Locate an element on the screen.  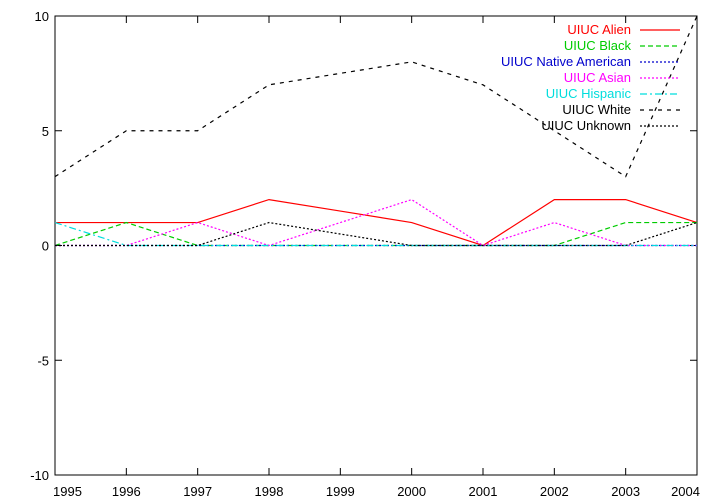
x-tick-label: 1996 is located at coordinates (126, 491).